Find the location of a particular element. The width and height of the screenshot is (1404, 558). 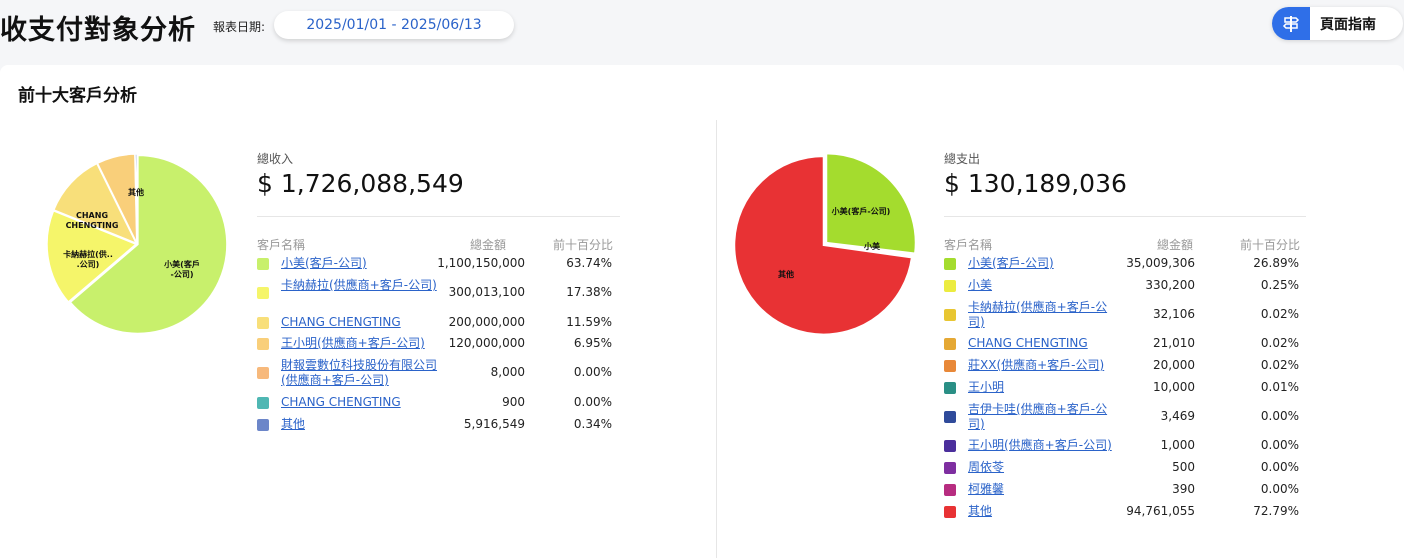

signpost-icon is located at coordinates (1291, 23).